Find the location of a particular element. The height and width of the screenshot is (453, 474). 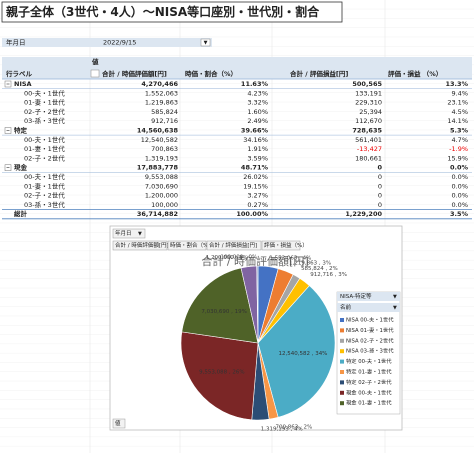

field-button-label: 評価・損益（%） is located at coordinates (286, 245).